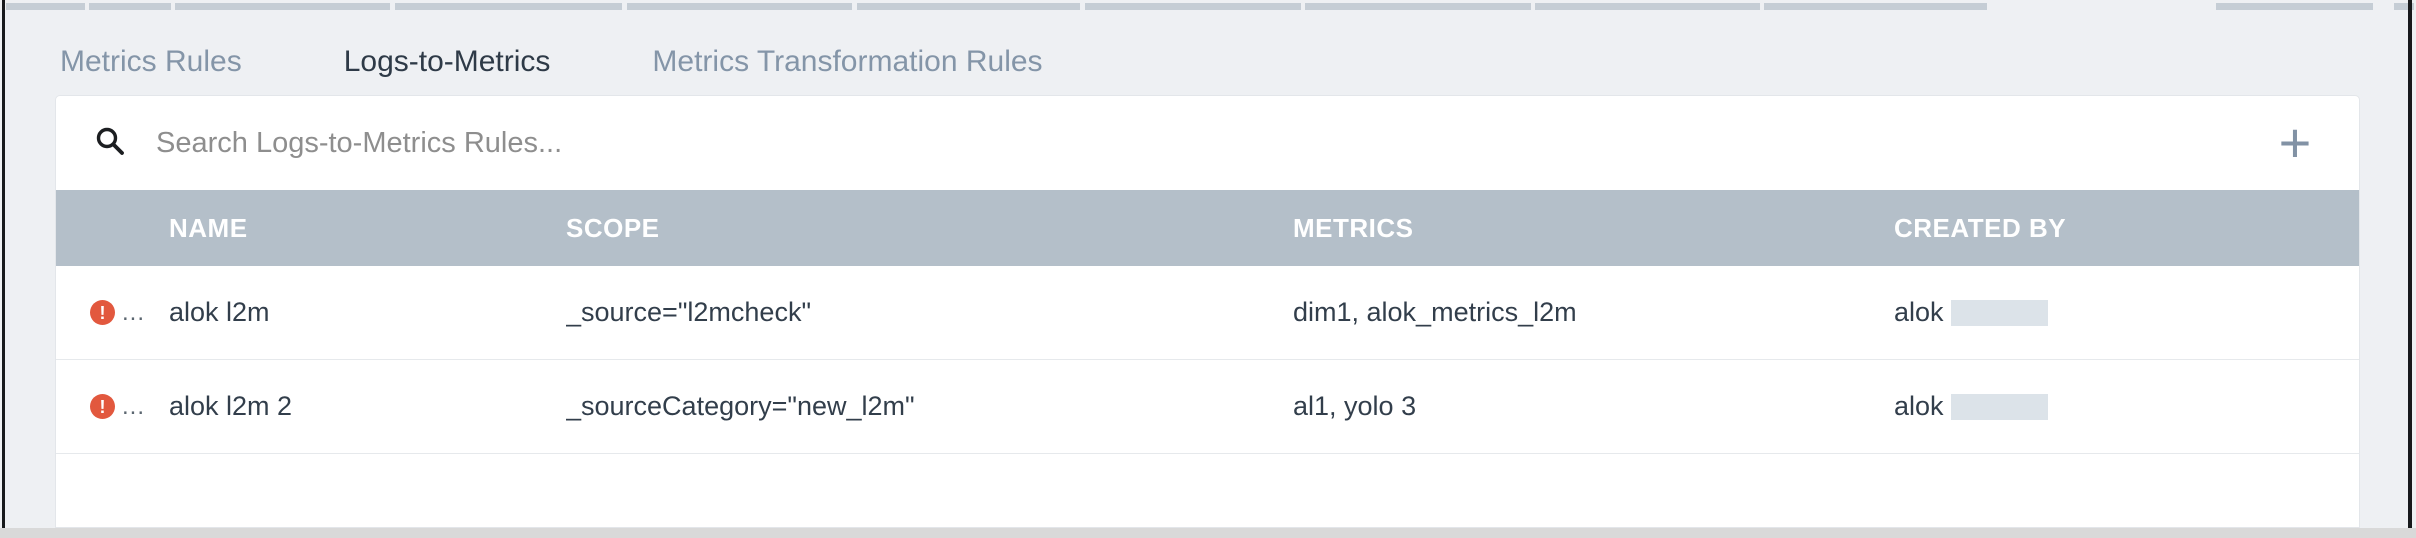 Image resolution: width=2416 pixels, height=538 pixels. What do you see at coordinates (1355, 406) in the screenshot?
I see `cell-metrics: al1, yolo 3` at bounding box center [1355, 406].